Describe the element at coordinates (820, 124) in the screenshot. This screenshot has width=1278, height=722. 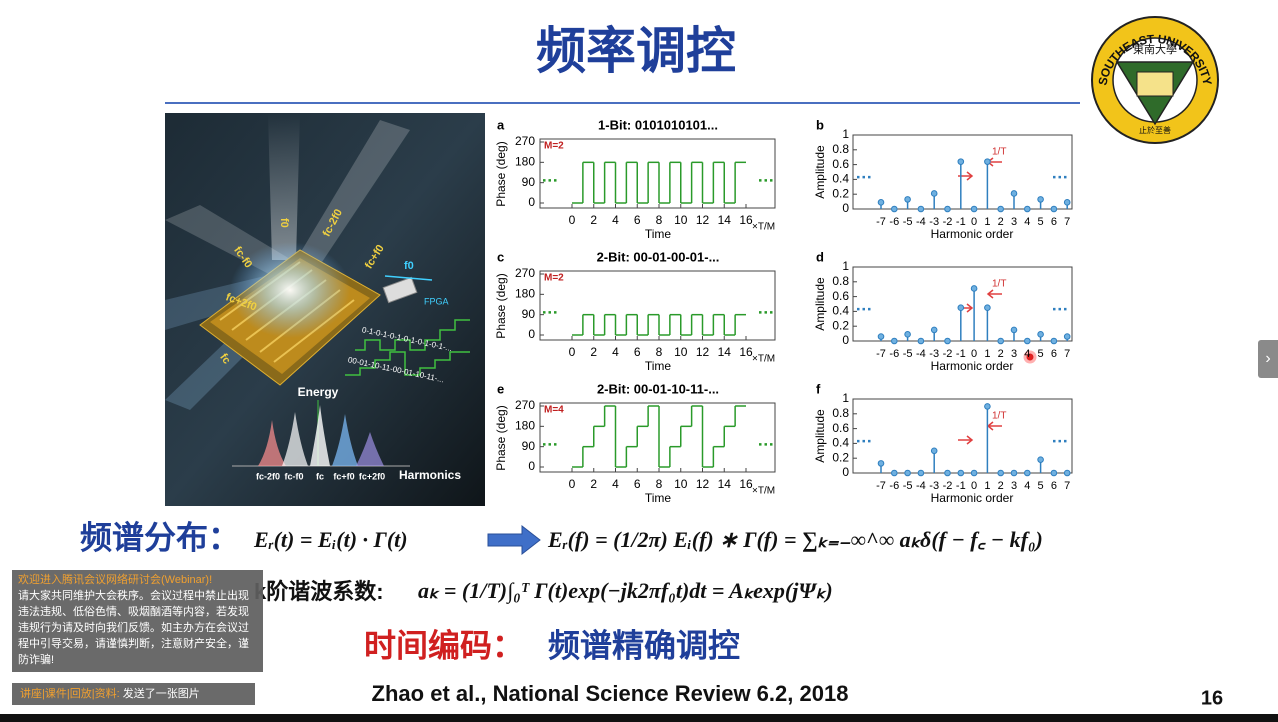
I see `panel-letter: b` at that location.